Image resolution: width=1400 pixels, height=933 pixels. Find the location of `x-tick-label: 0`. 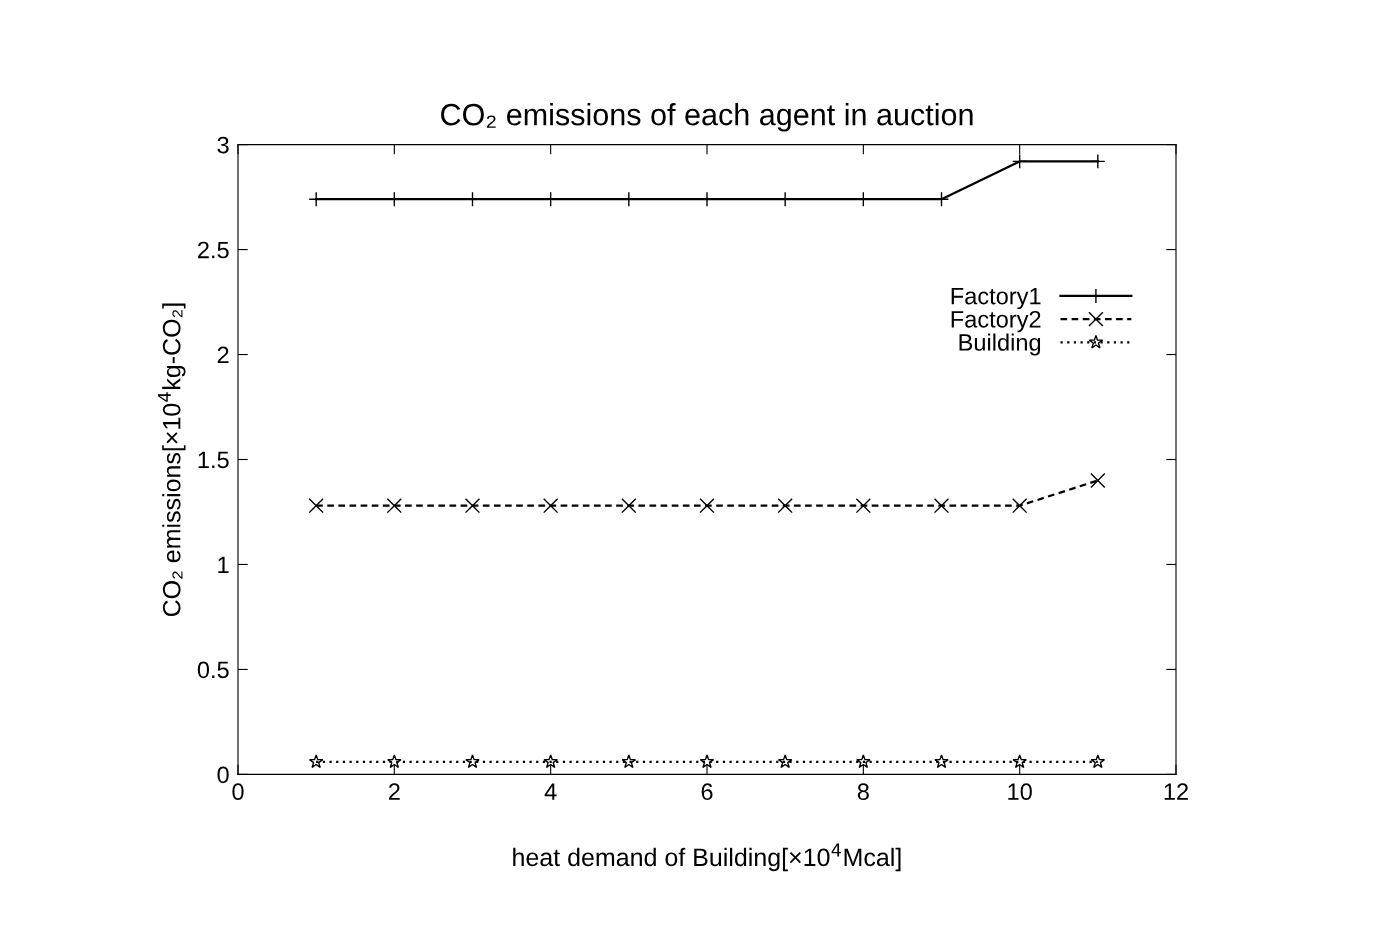

x-tick-label: 0 is located at coordinates (238, 792).